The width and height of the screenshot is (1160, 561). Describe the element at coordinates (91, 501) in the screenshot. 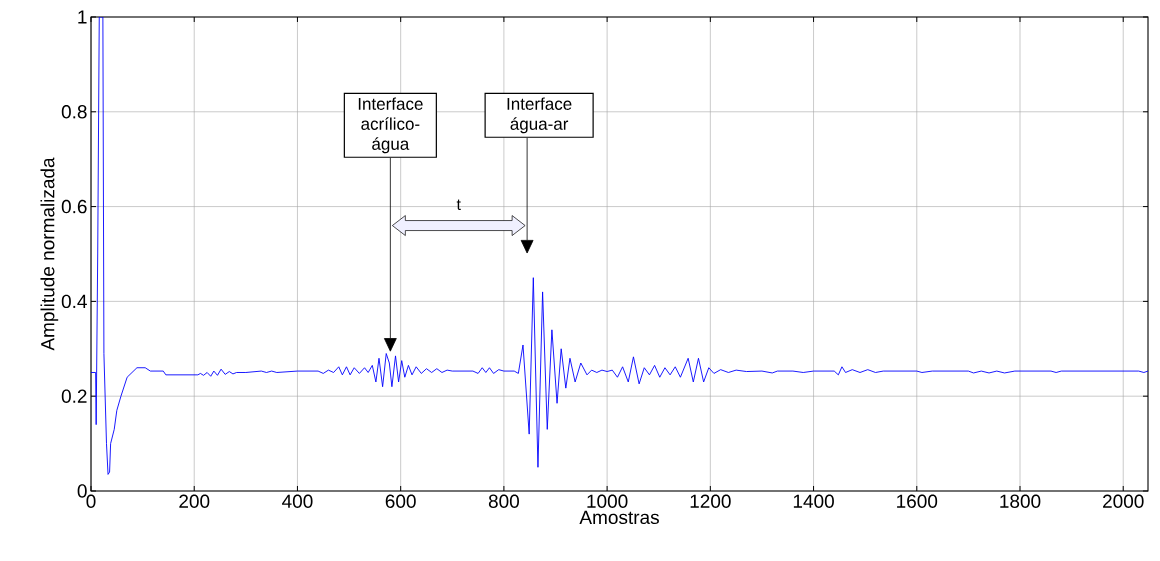

I see `x-tick-label: 0` at that location.